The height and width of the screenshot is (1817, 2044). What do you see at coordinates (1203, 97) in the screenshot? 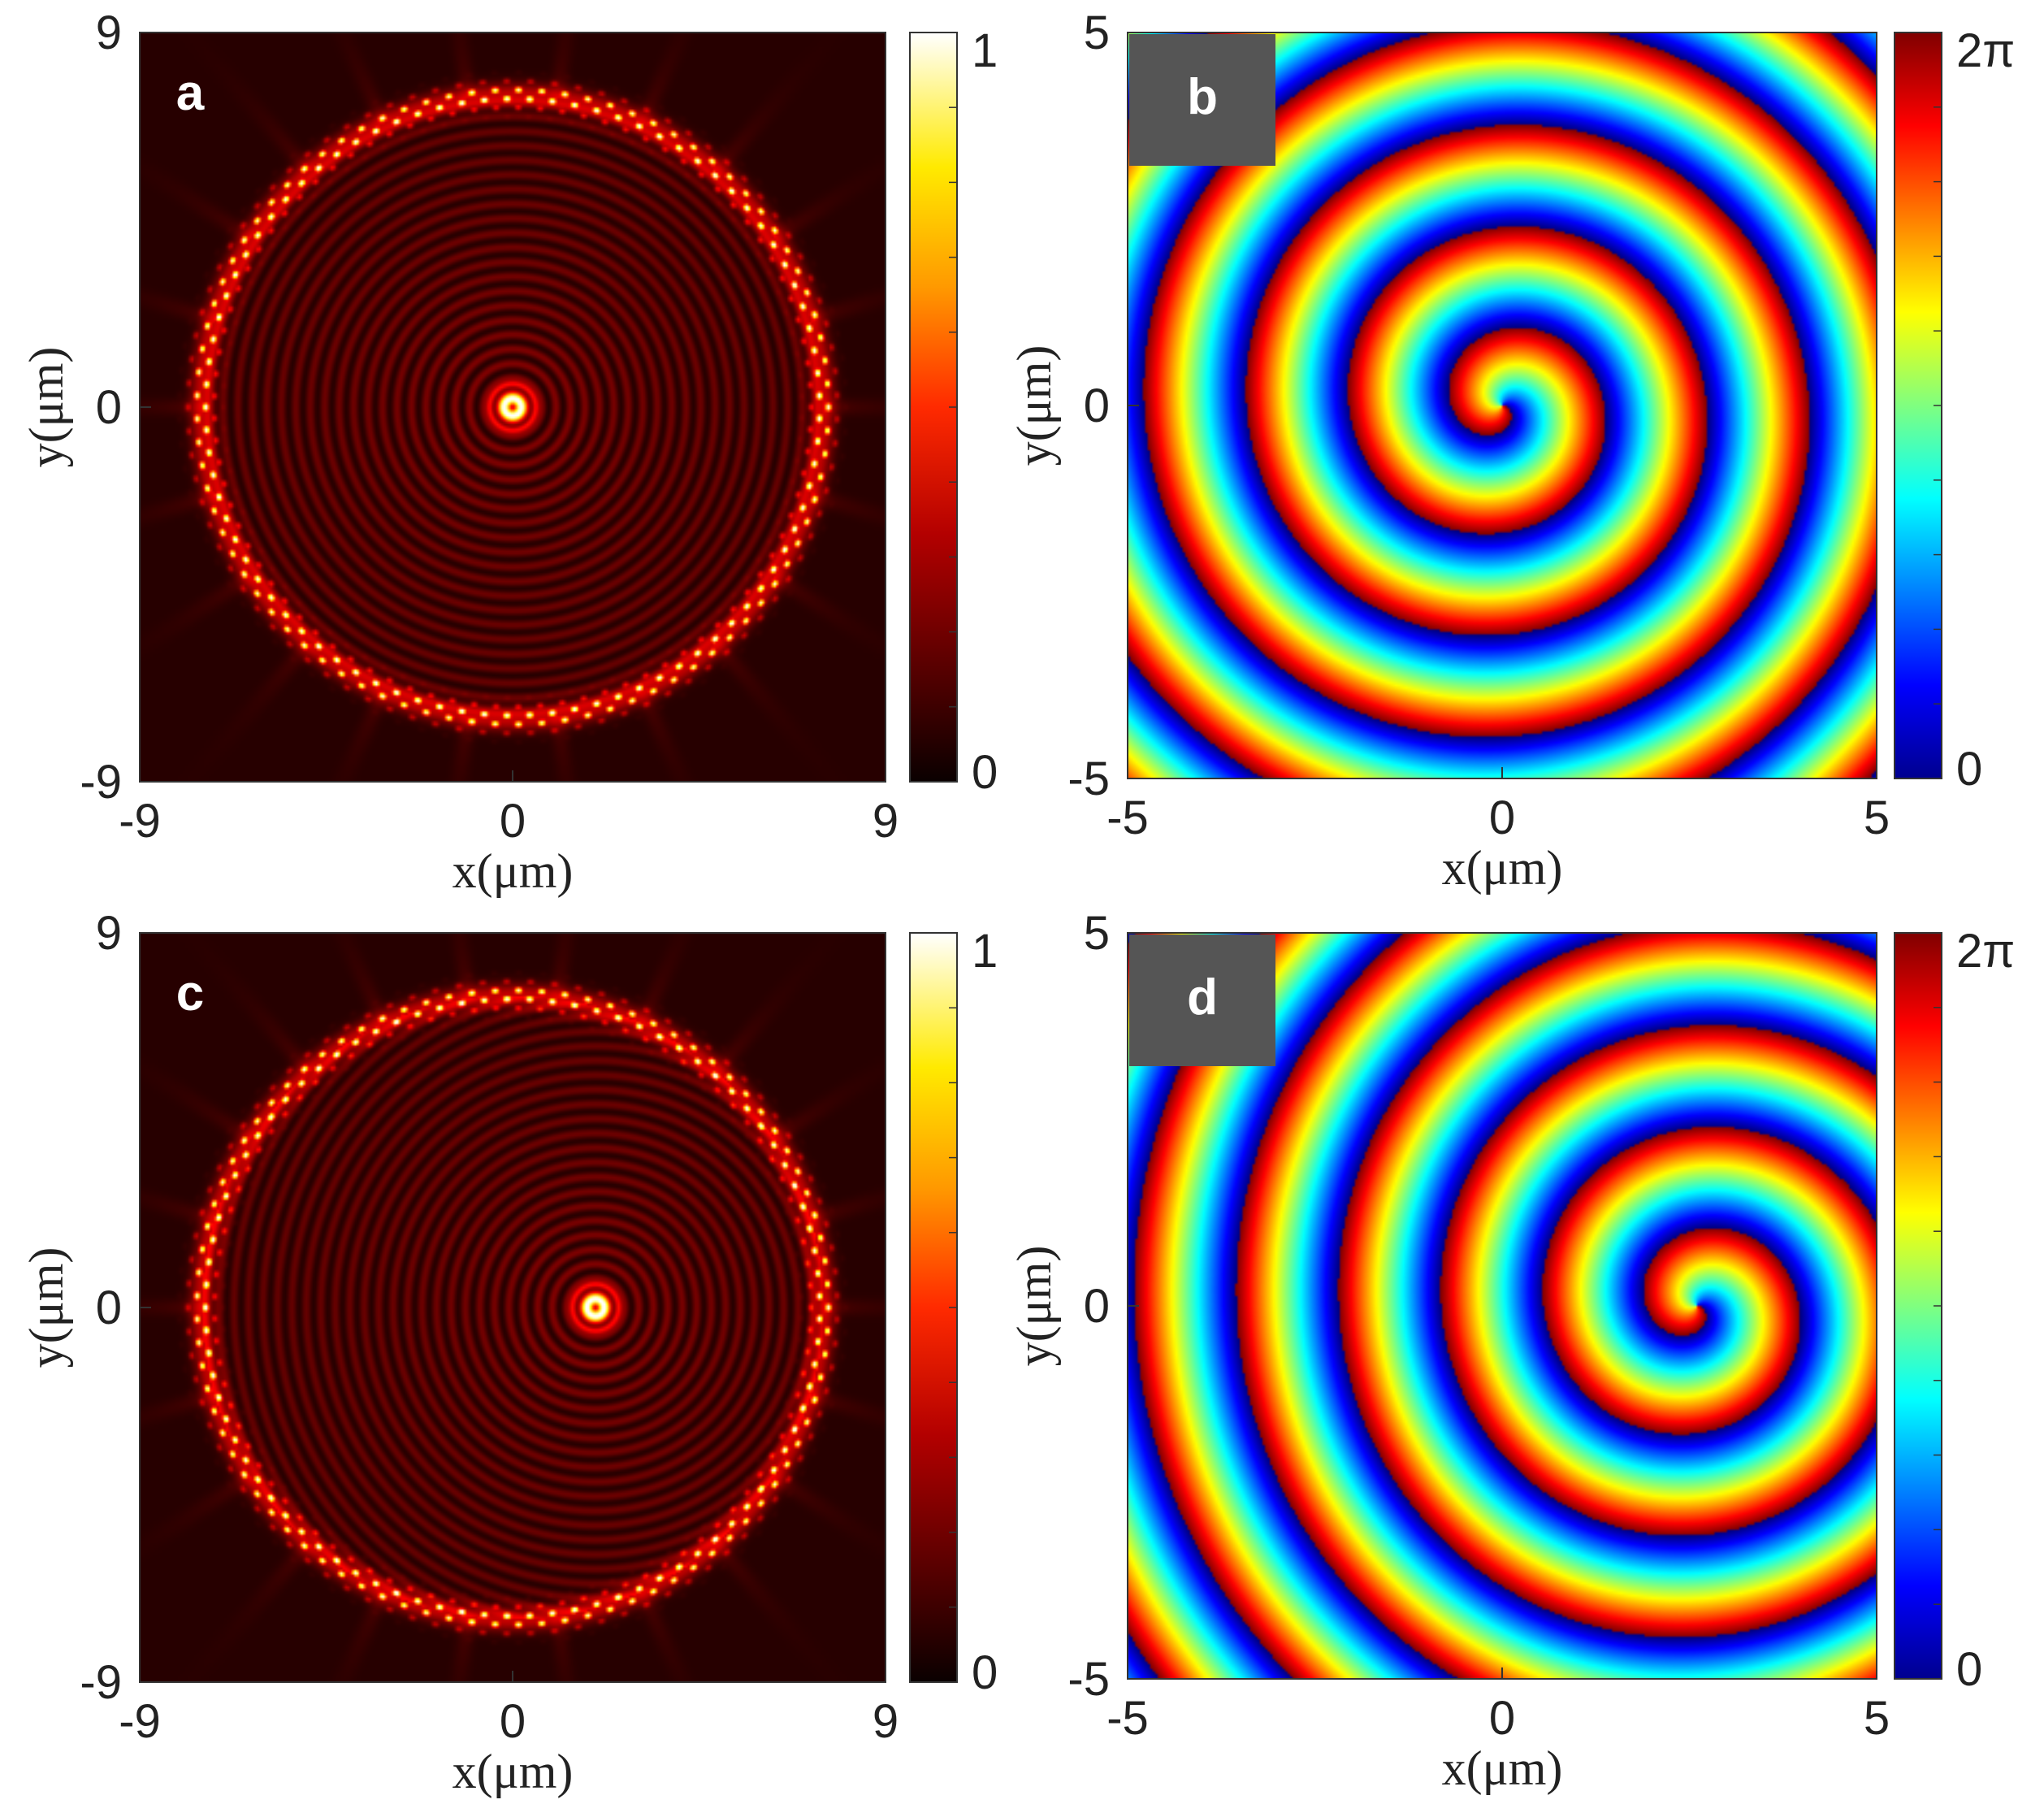
I see `panel-label: b` at bounding box center [1203, 97].